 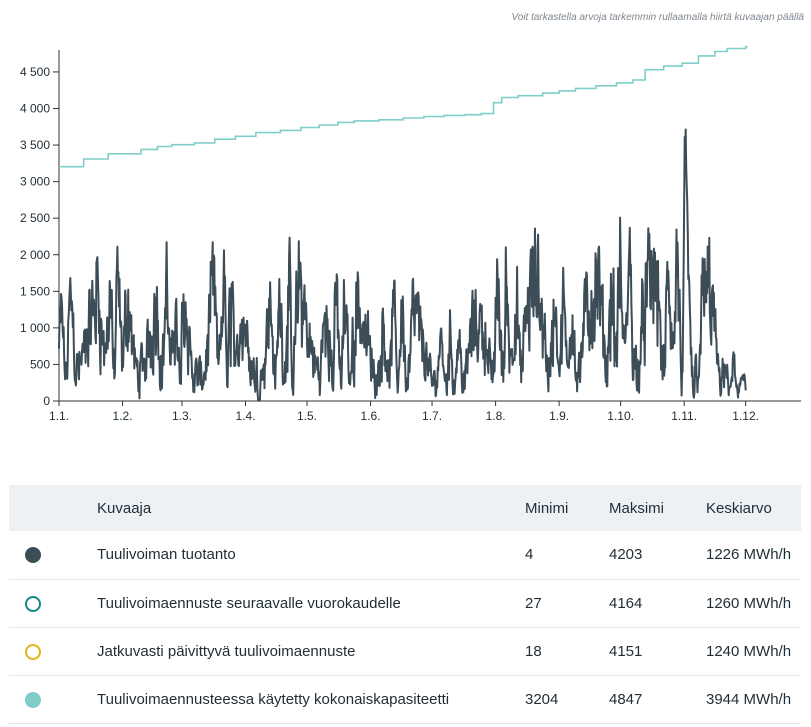 What do you see at coordinates (542, 699) in the screenshot?
I see `legend-row-min: 3204` at bounding box center [542, 699].